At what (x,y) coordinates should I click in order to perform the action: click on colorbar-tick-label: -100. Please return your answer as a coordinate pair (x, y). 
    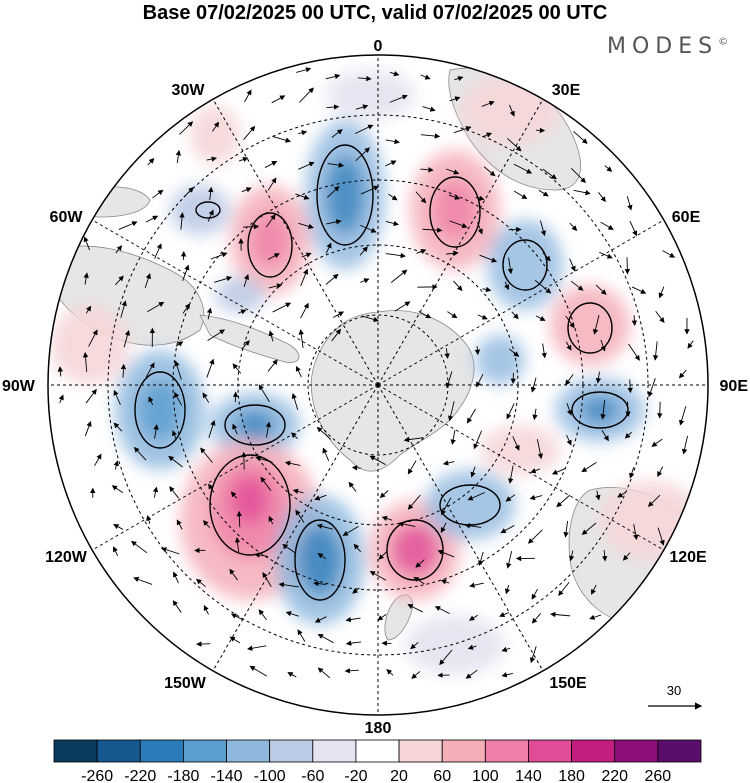
    Looking at the image, I should click on (270, 775).